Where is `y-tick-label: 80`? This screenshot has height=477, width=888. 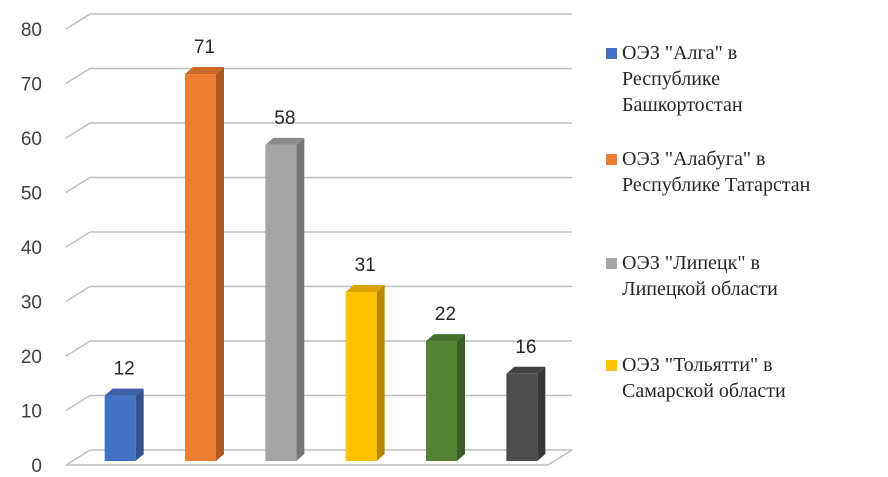 y-tick-label: 80 is located at coordinates (31, 30).